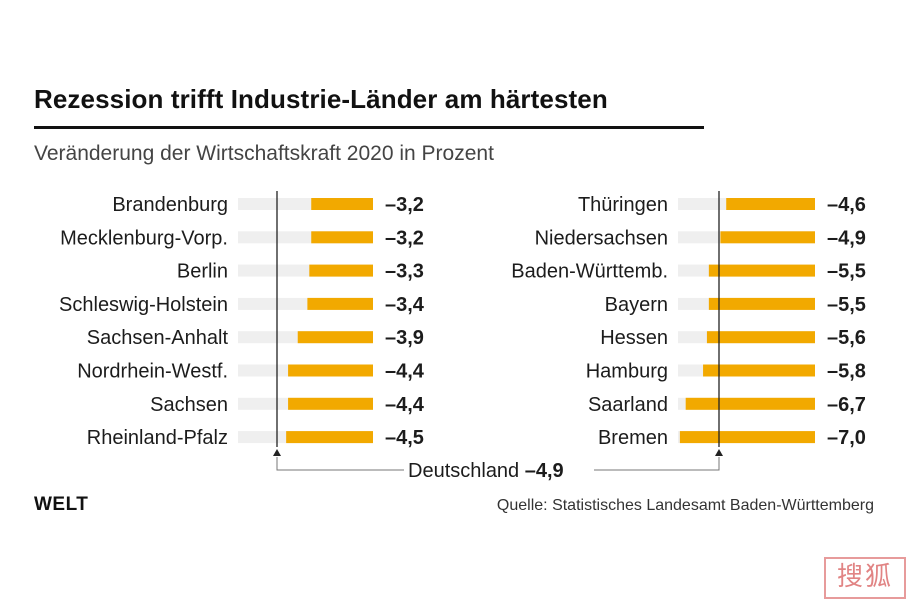  What do you see at coordinates (846, 338) in the screenshot?
I see `value-label: –5,6` at bounding box center [846, 338].